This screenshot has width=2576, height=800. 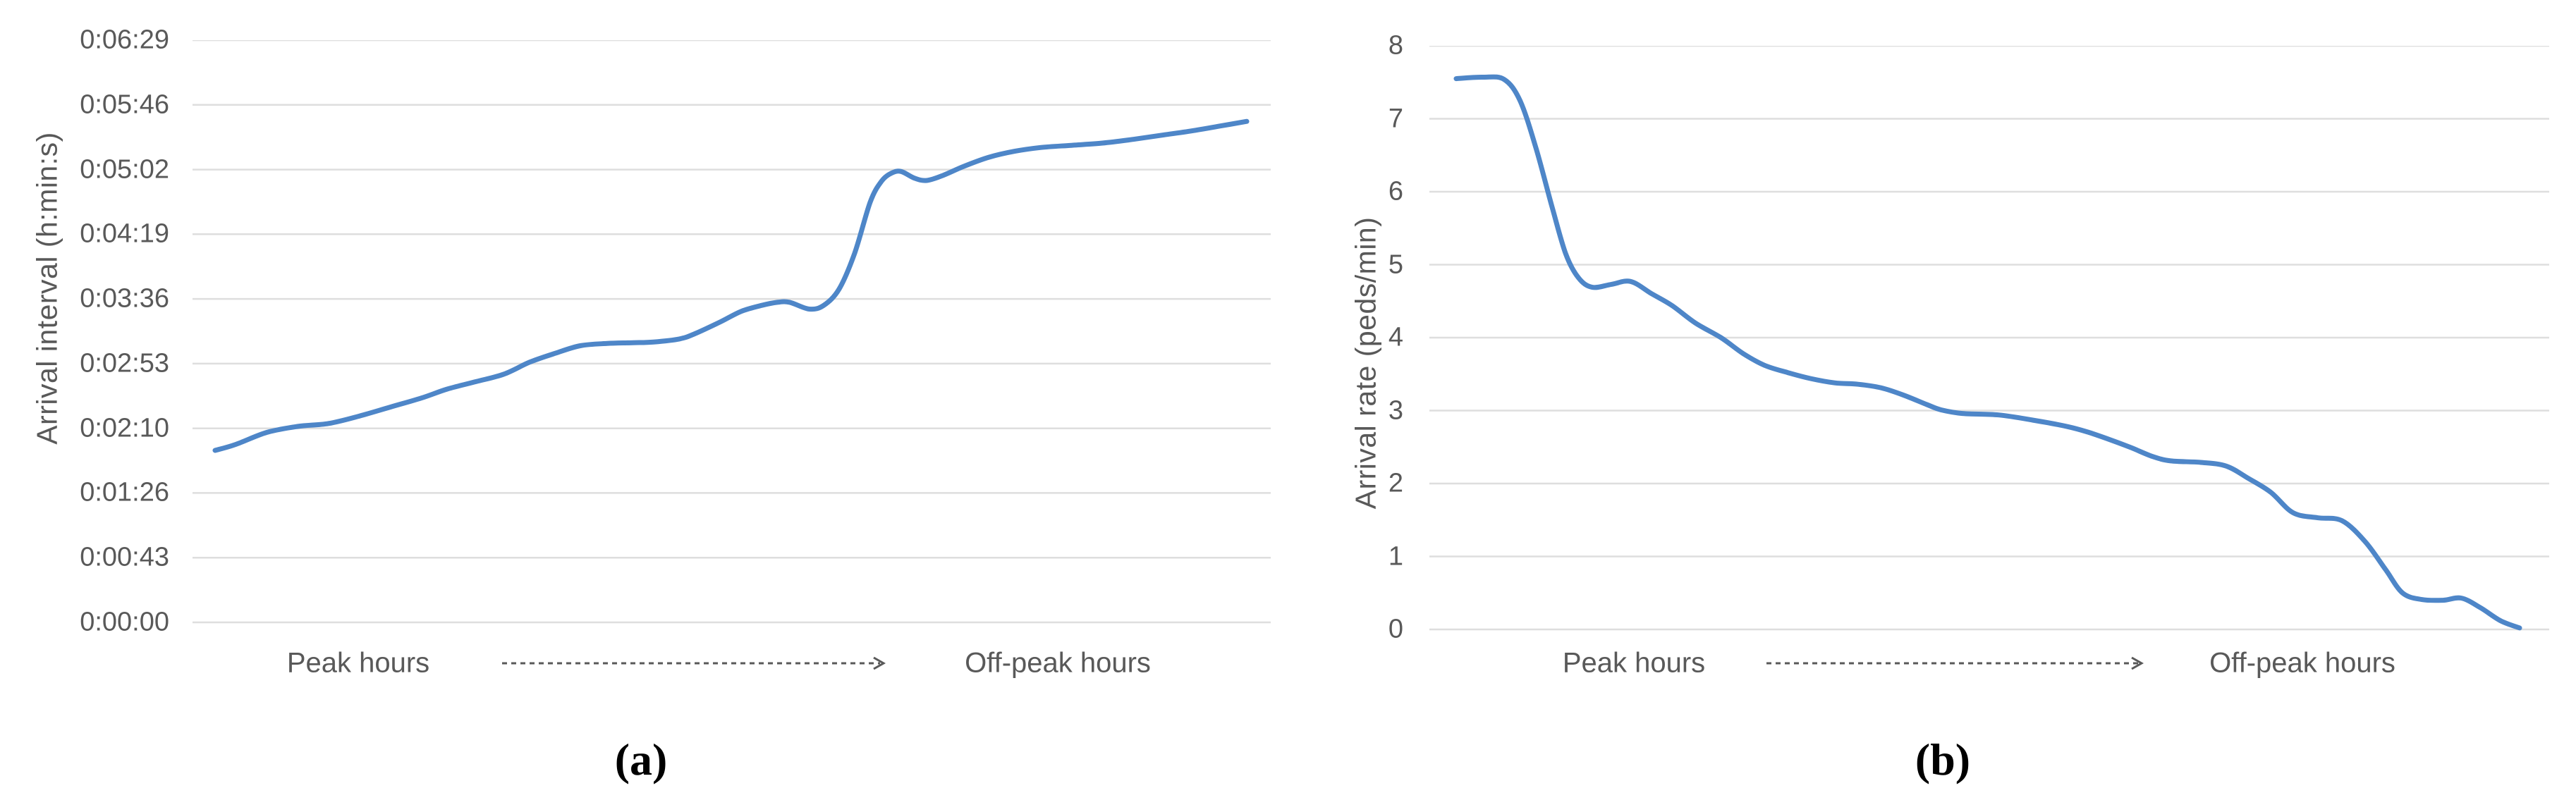 What do you see at coordinates (1395, 118) in the screenshot?
I see `y-tick-label: 7` at bounding box center [1395, 118].